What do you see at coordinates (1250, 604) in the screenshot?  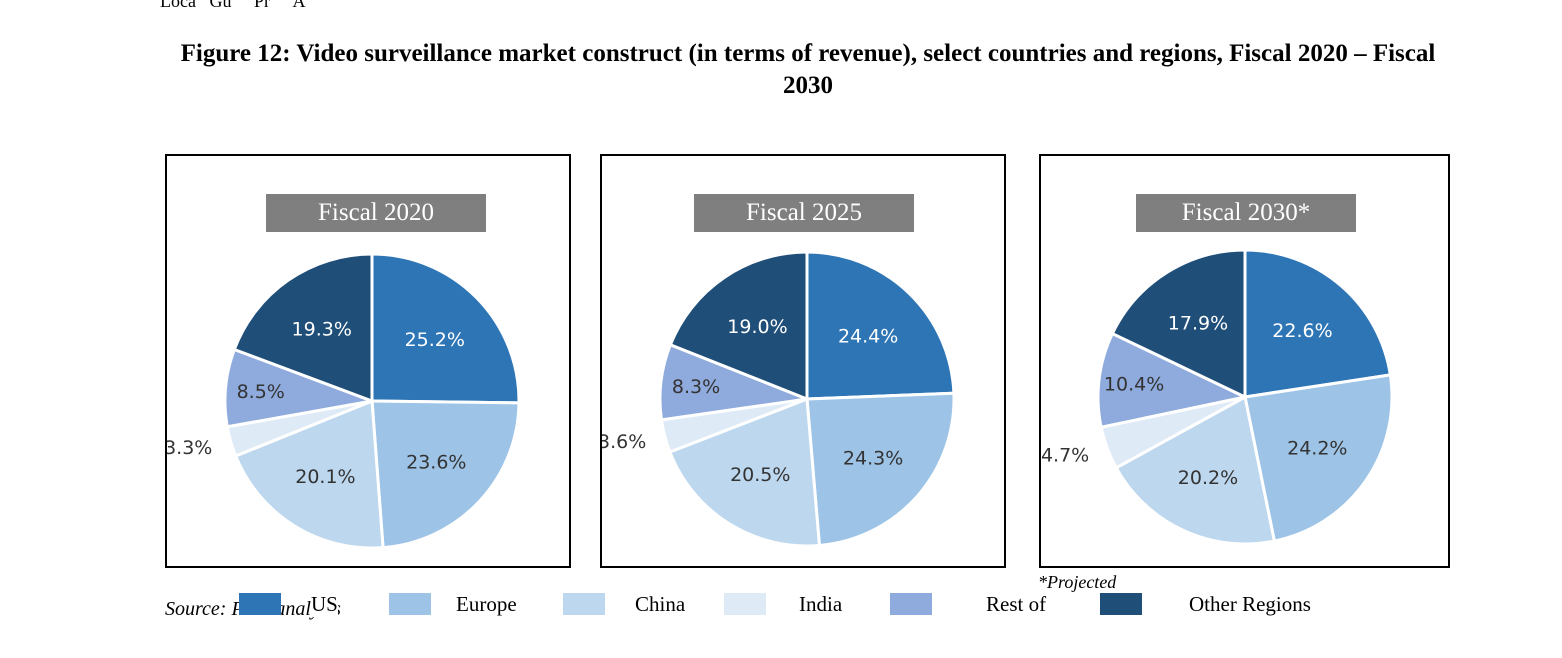 I see `legend-label-other-regions: Other Regions` at bounding box center [1250, 604].